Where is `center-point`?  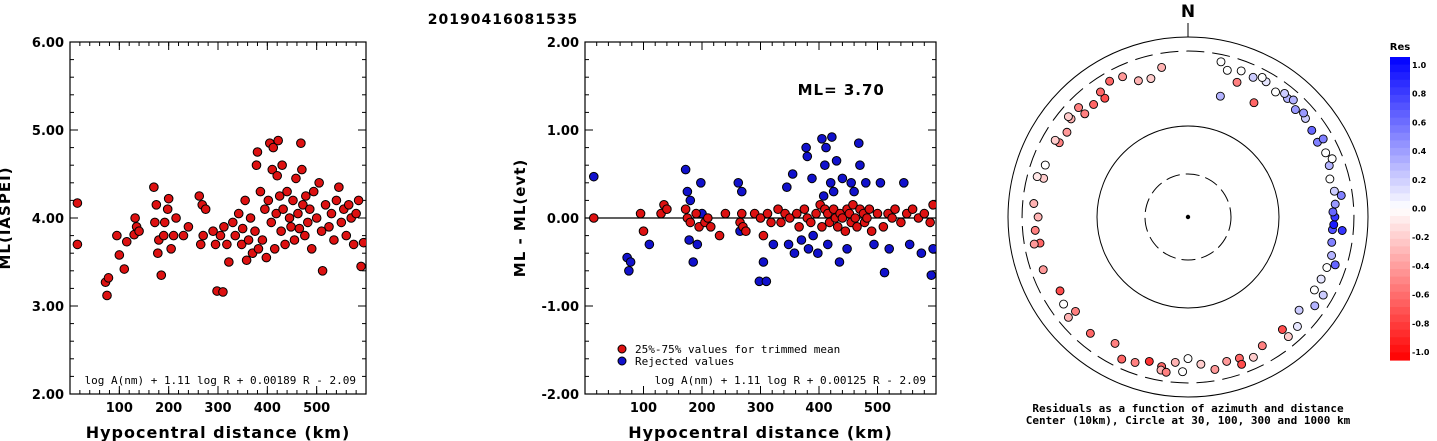 center-point is located at coordinates (1188, 217).